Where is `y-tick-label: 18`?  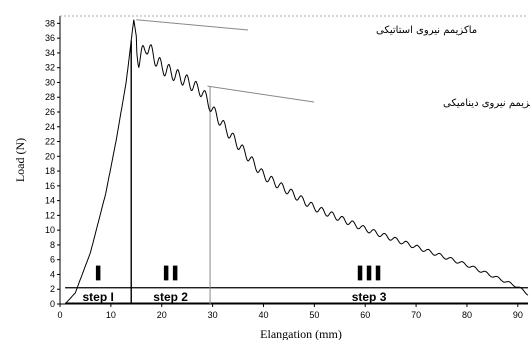
y-tick-label: 18 is located at coordinates (50, 171).